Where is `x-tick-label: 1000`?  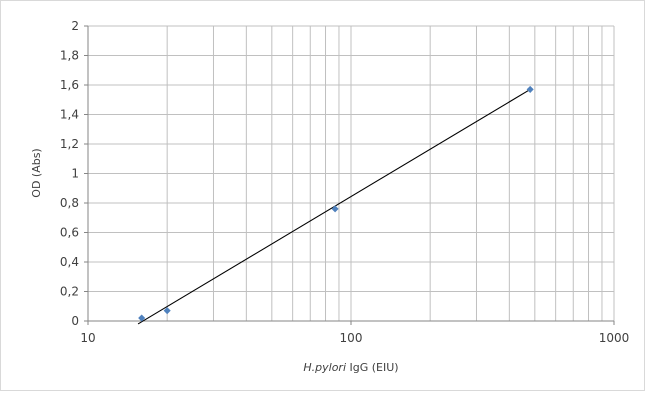 x-tick-label: 1000 is located at coordinates (614, 338).